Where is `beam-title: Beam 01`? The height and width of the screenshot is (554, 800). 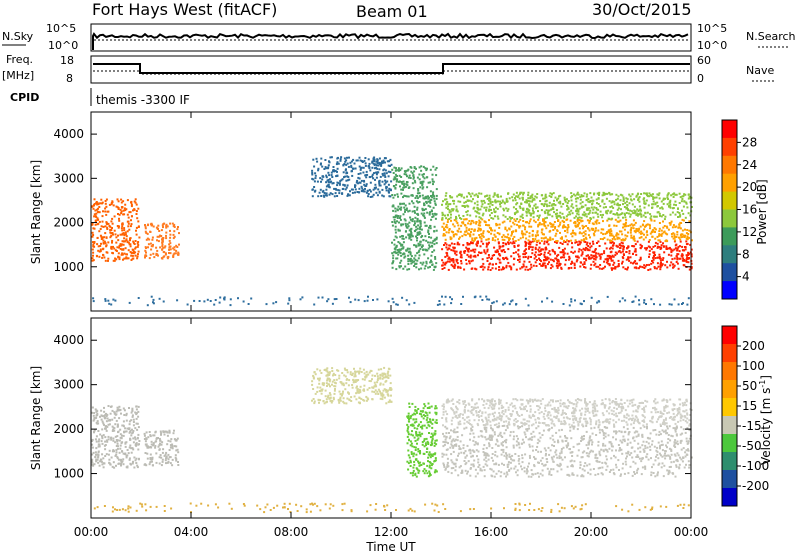 beam-title: Beam 01 is located at coordinates (392, 11).